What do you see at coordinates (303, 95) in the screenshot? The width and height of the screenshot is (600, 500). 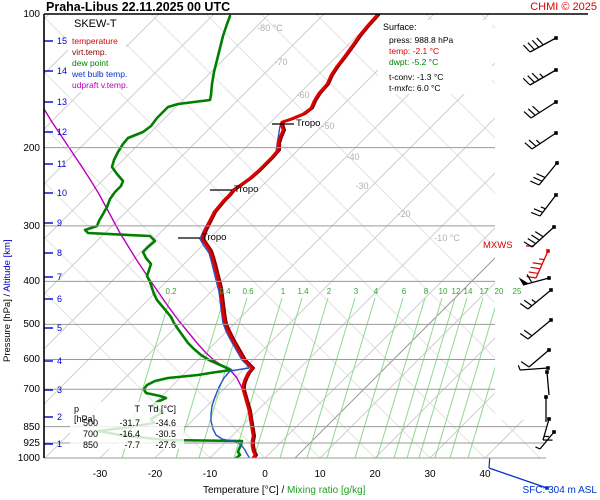 I see `isotherm-label: -60` at bounding box center [303, 95].